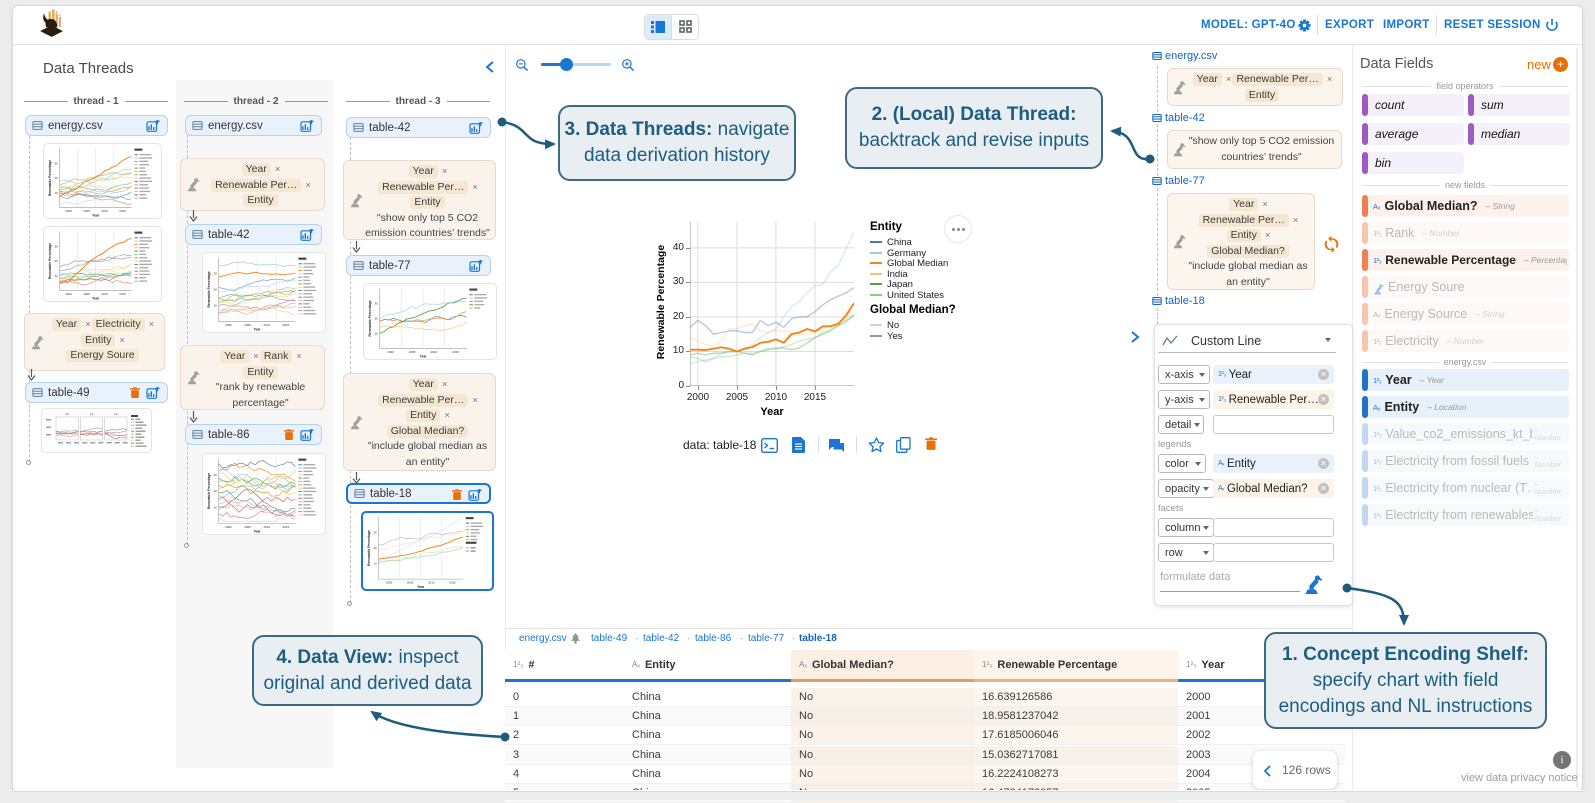  Describe the element at coordinates (116, 414) in the screenshot. I see `svg-text: c2` at that location.